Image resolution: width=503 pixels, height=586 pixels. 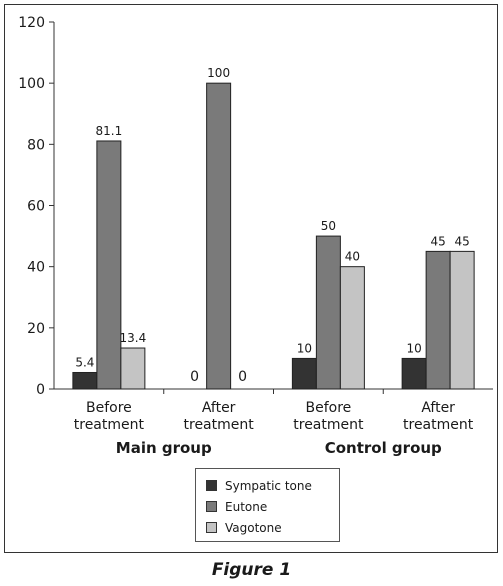 I want to click on y-tick-label: 20, so click(x=36, y=329).